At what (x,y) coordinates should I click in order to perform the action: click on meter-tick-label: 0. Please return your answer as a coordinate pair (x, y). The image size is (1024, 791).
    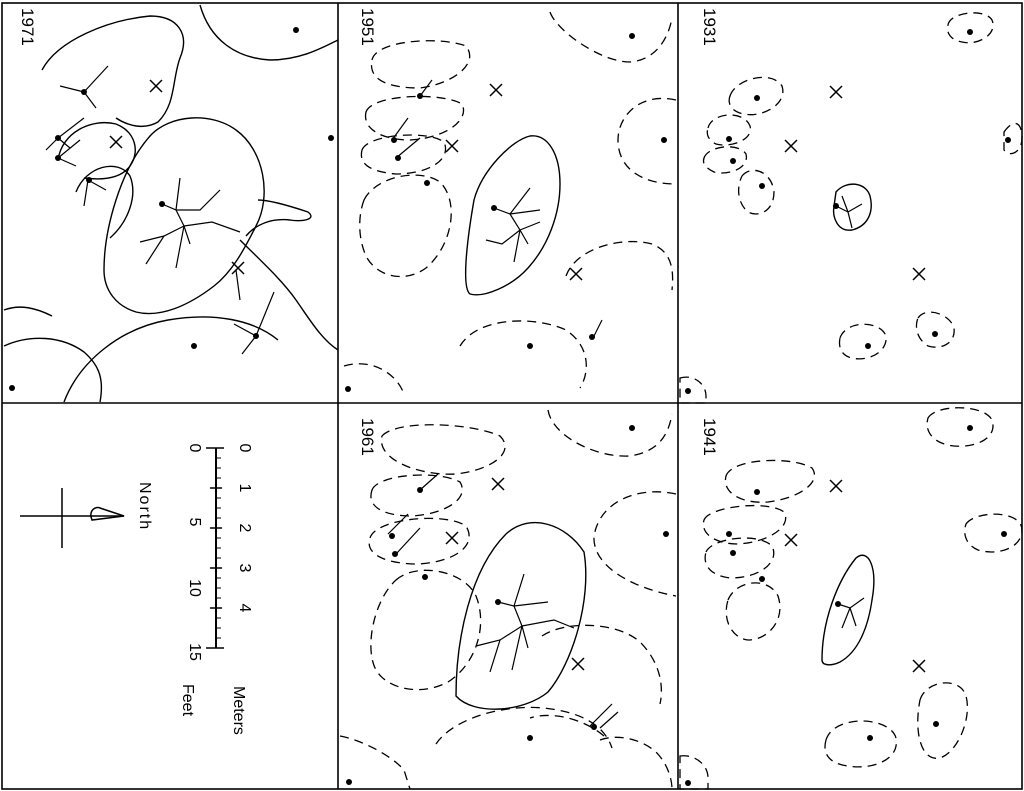
    Looking at the image, I should click on (244, 448).